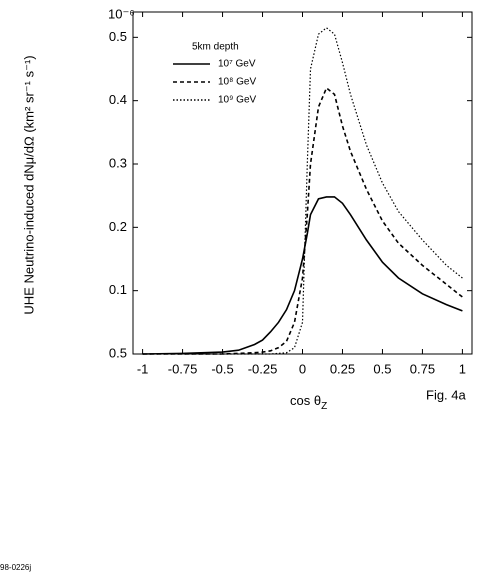 The image size is (484, 574). Describe the element at coordinates (15, 567) in the screenshot. I see `figure-id: 98-0226j` at that location.